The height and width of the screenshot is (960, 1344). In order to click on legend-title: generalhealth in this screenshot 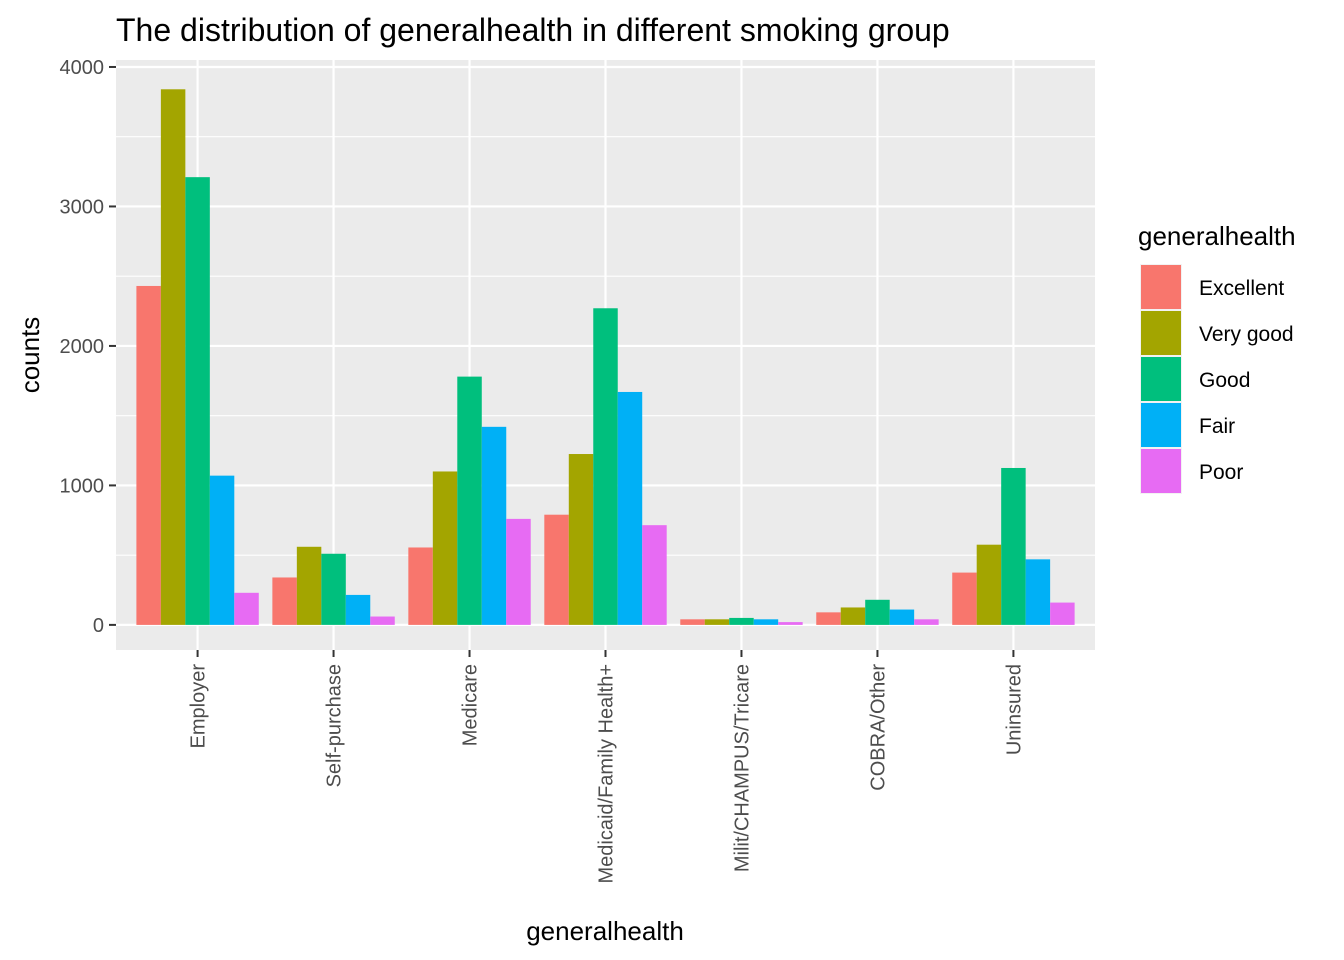, I will do `click(1217, 236)`.